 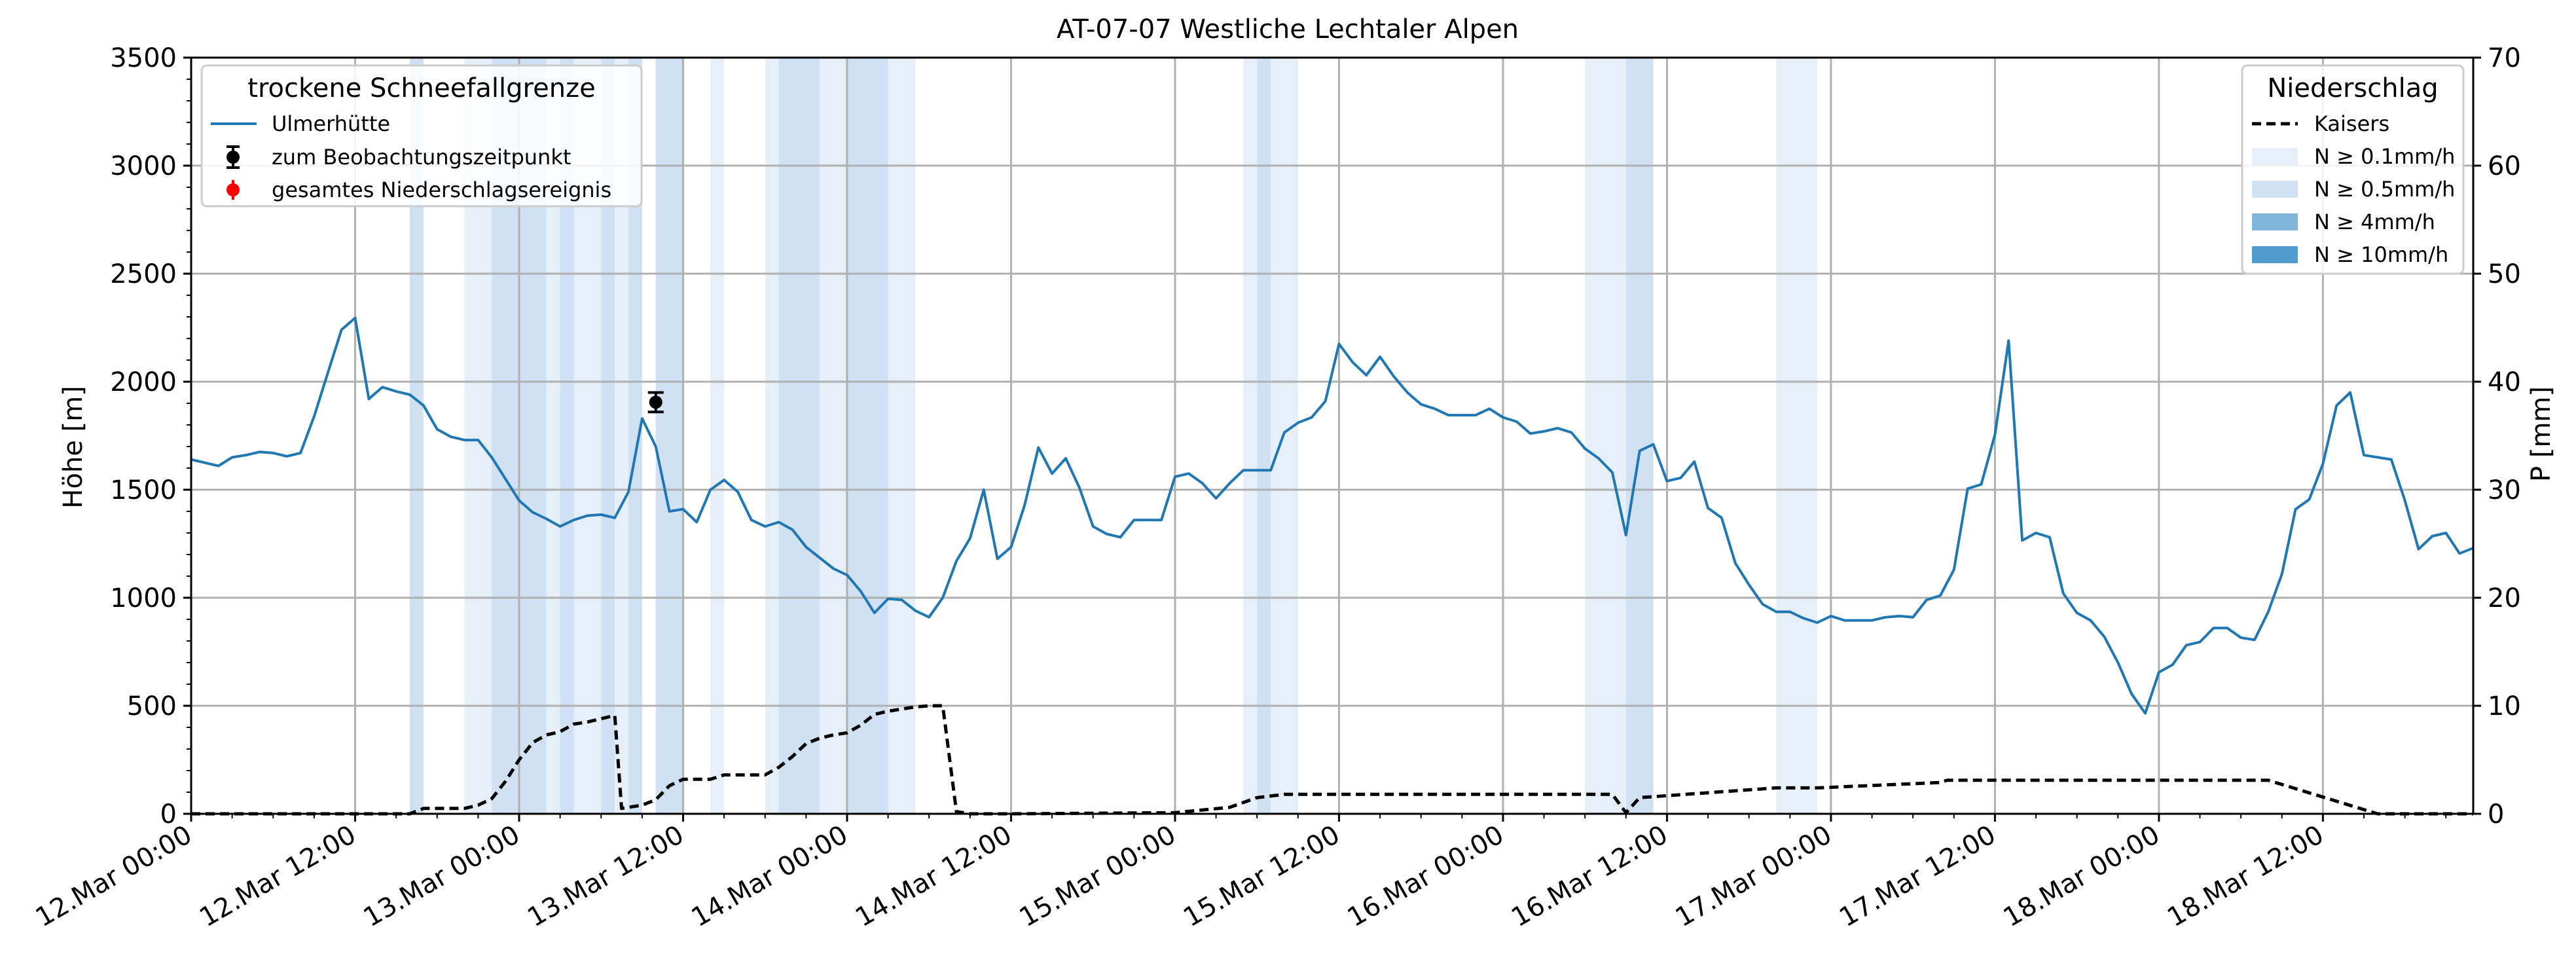 What do you see at coordinates (2504, 274) in the screenshot?
I see `y2-tick-label-5: 50` at bounding box center [2504, 274].